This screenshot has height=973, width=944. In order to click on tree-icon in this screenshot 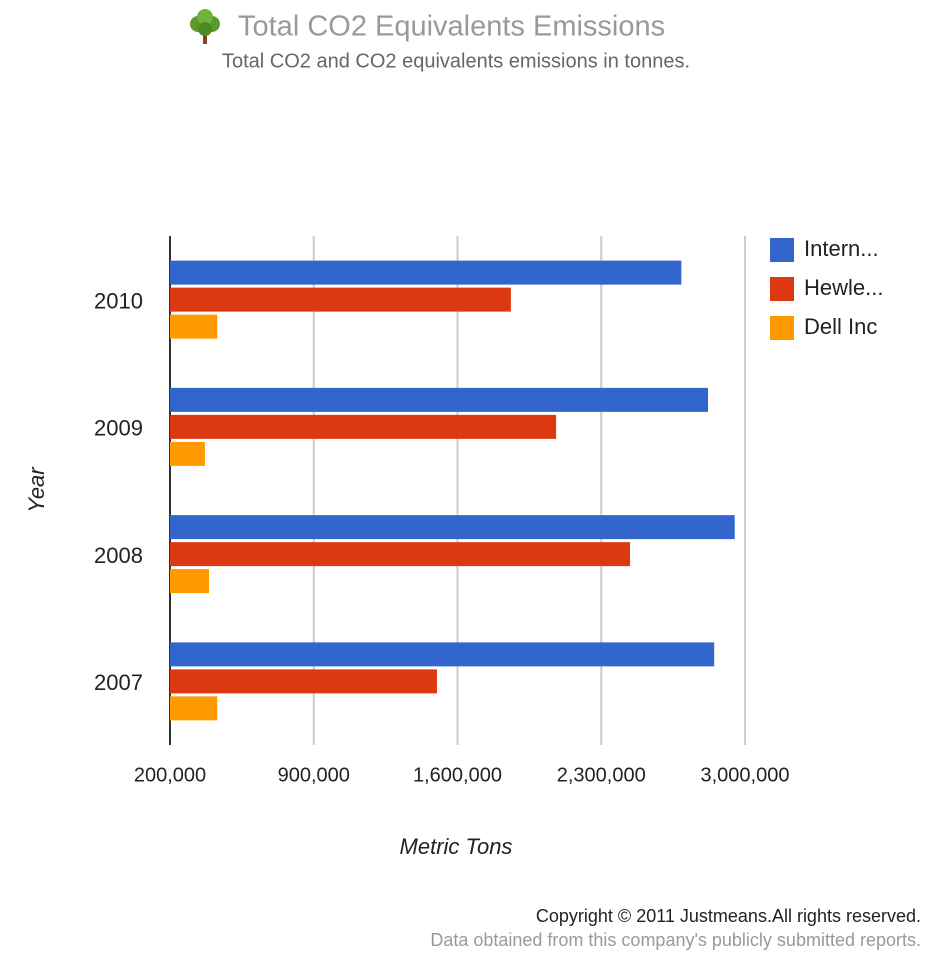, I will do `click(205, 26)`.